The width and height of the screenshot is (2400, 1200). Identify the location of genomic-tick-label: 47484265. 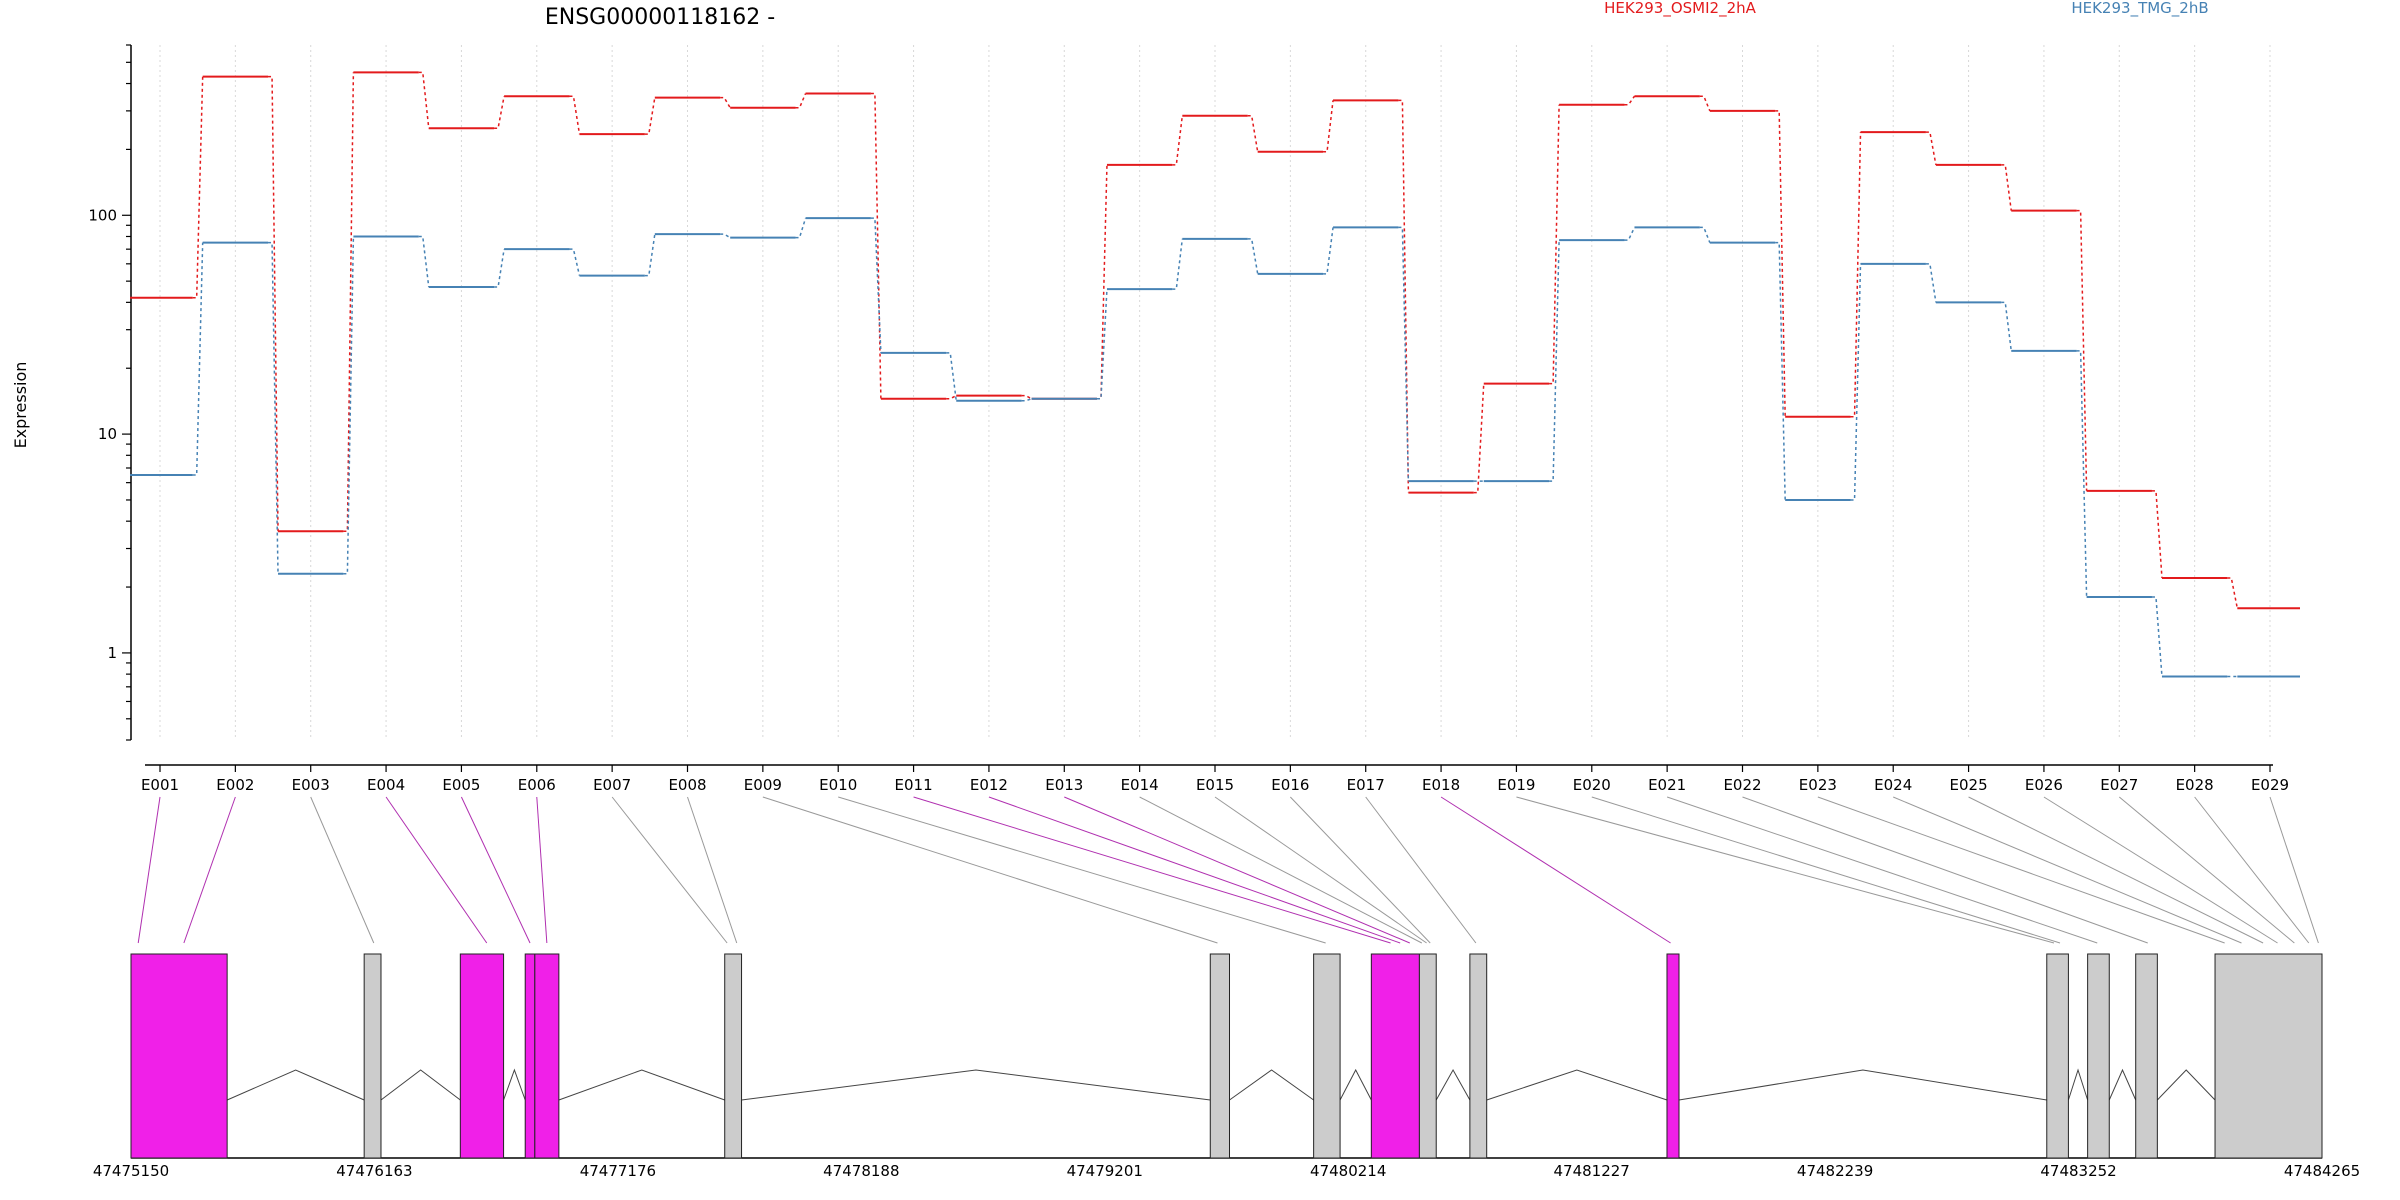
(2322, 1171).